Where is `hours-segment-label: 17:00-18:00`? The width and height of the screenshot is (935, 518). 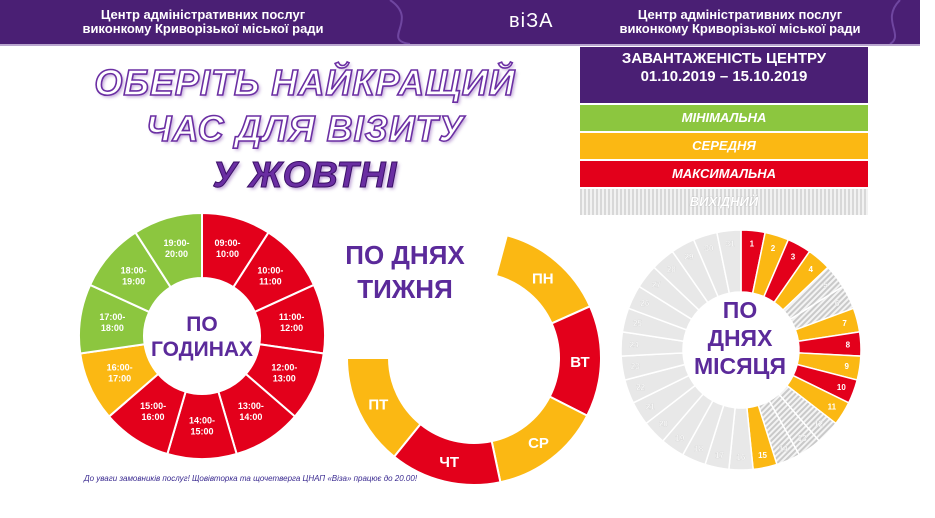 hours-segment-label: 17:00-18:00 is located at coordinates (112, 322).